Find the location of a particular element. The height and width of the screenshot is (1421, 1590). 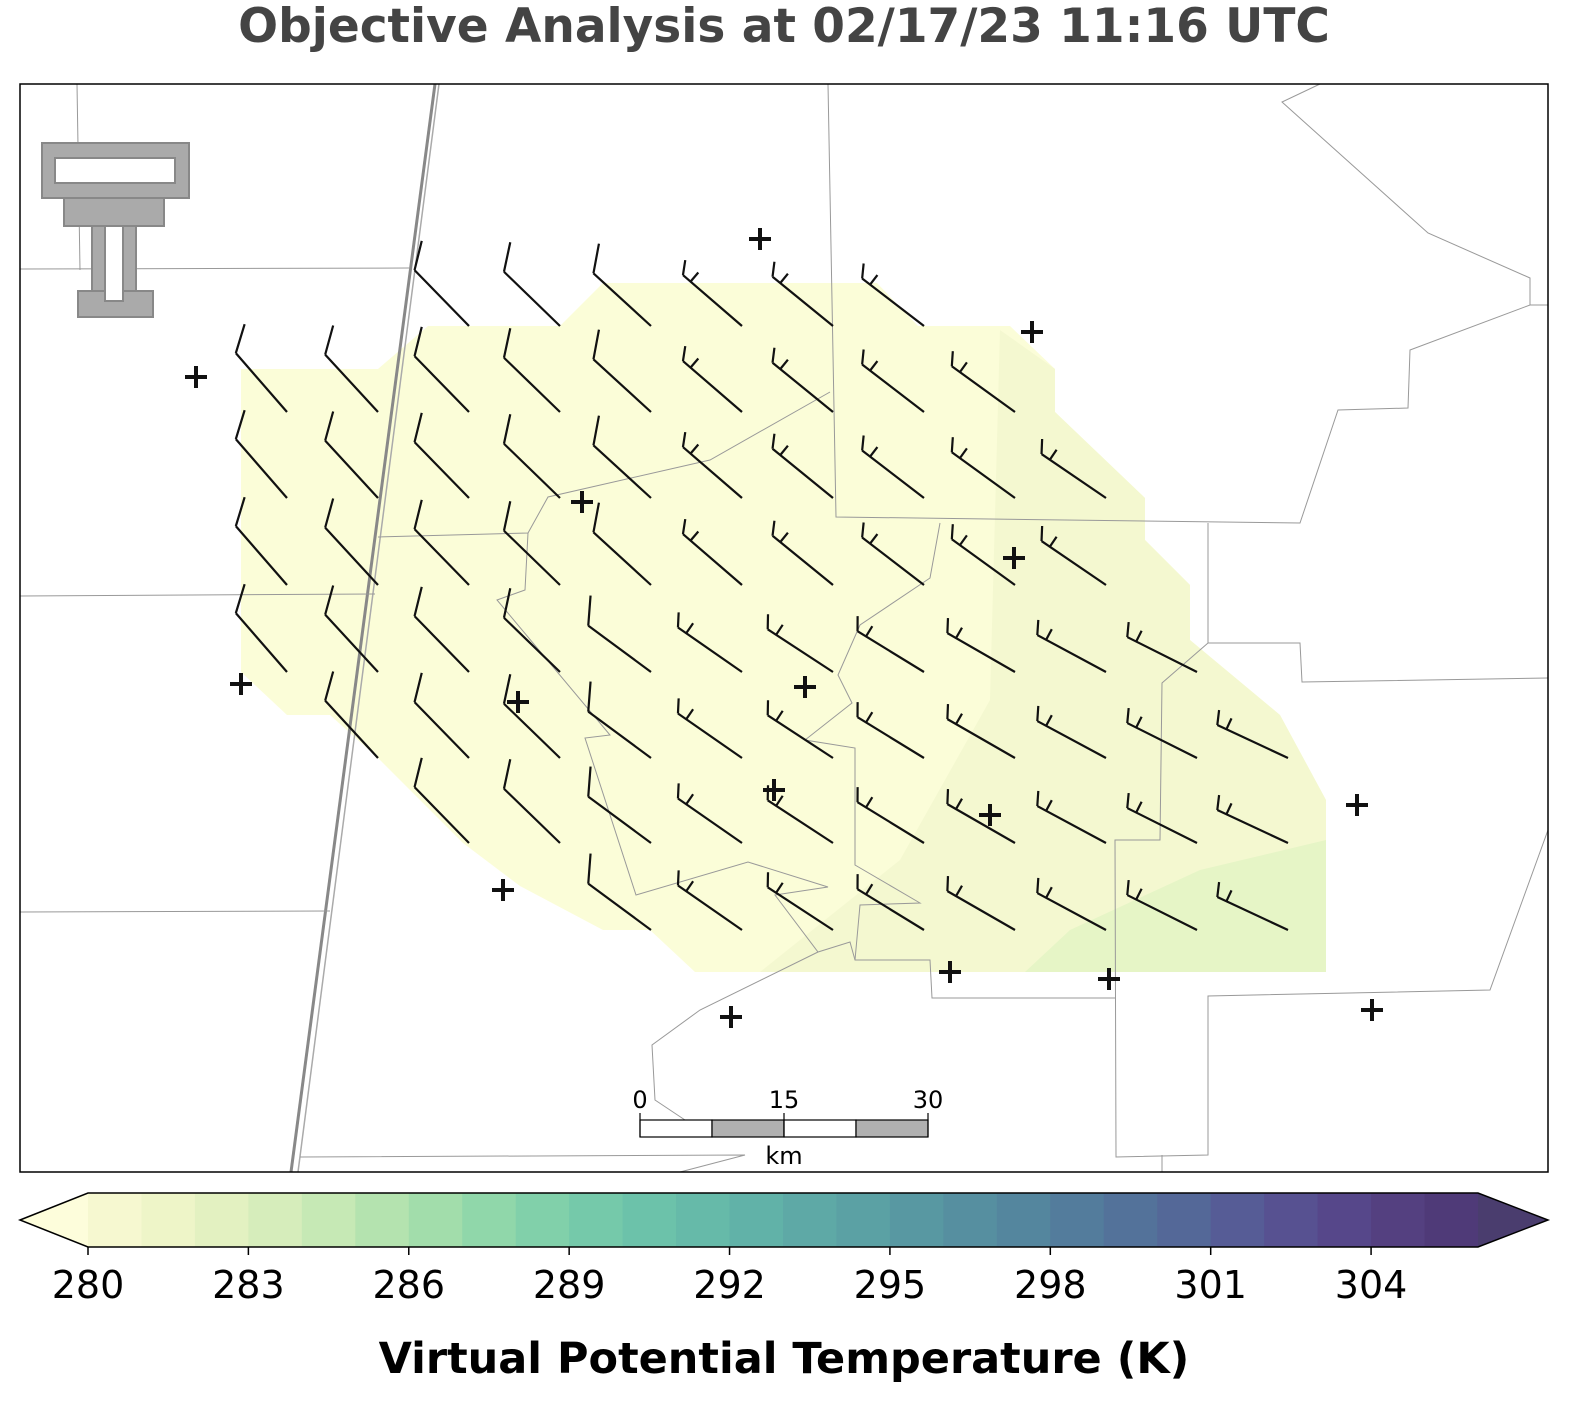

logo-inner is located at coordinates (115, 170).